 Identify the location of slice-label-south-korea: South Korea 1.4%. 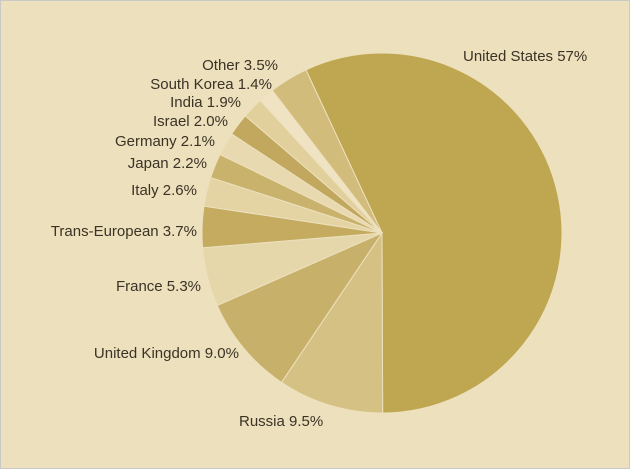
(211, 84).